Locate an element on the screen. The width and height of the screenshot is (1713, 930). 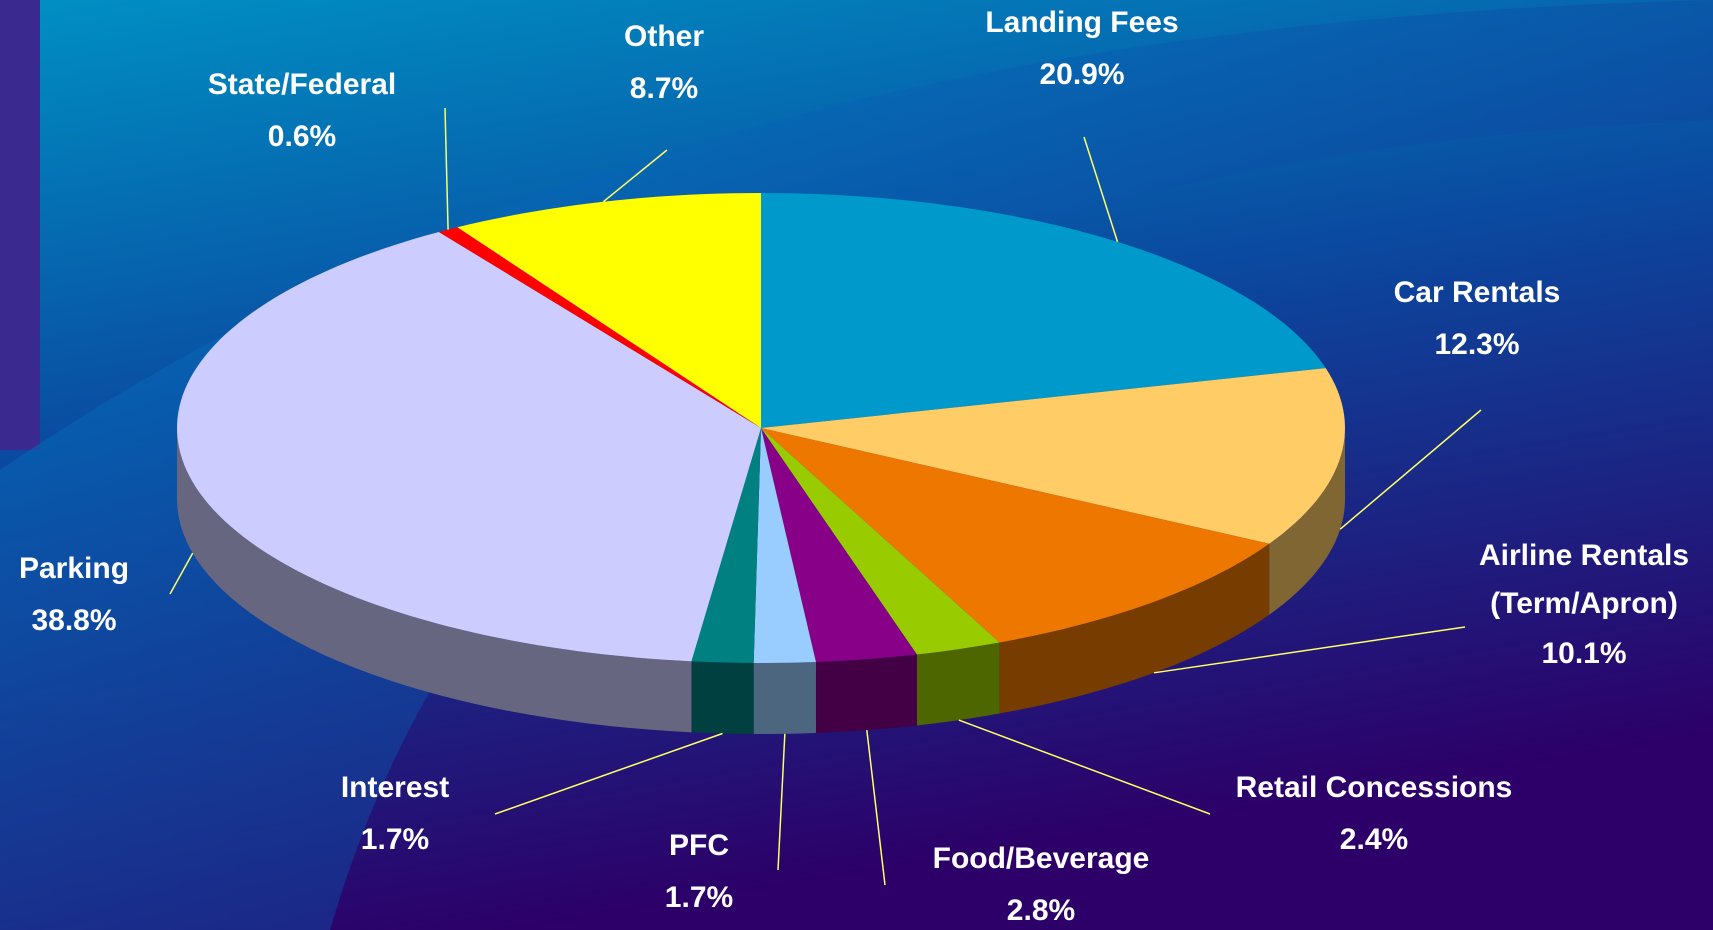
slice-label: Retail Concessions 2.4% is located at coordinates (1374, 814).